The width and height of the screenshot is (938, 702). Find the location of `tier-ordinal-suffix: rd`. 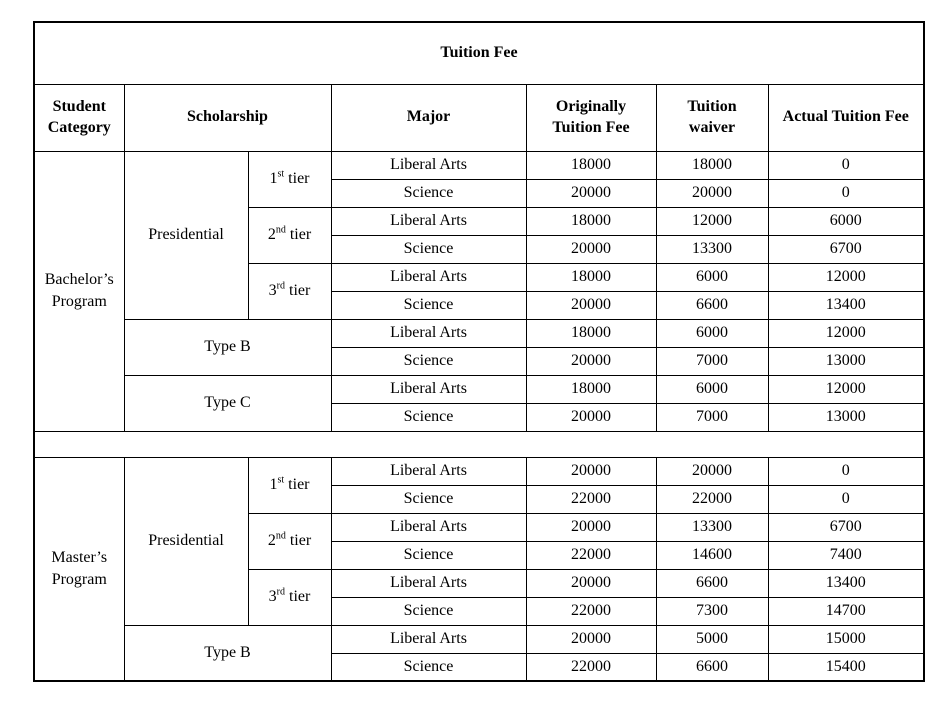

tier-ordinal-suffix: rd is located at coordinates (280, 286).